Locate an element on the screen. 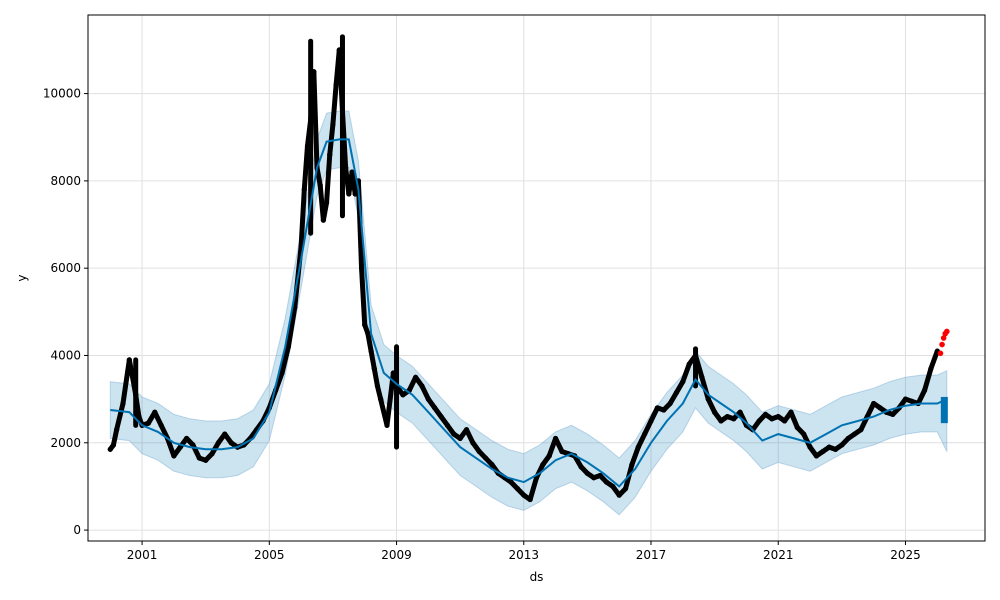 The image size is (1000, 600). x-axis: 2001 2005 2009 2013 2017 2021 2025 is located at coordinates (524, 551).